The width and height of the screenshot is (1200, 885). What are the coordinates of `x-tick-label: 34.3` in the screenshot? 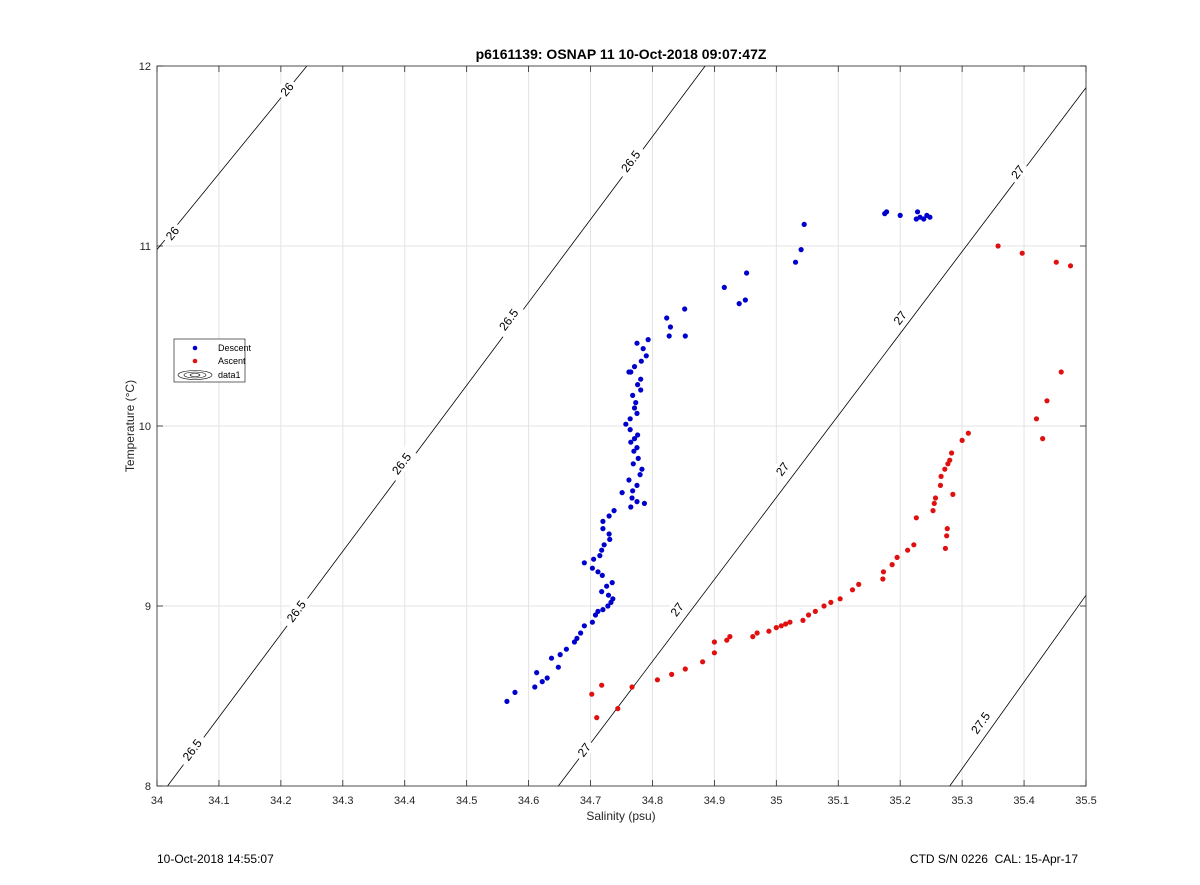 It's located at (342, 801).